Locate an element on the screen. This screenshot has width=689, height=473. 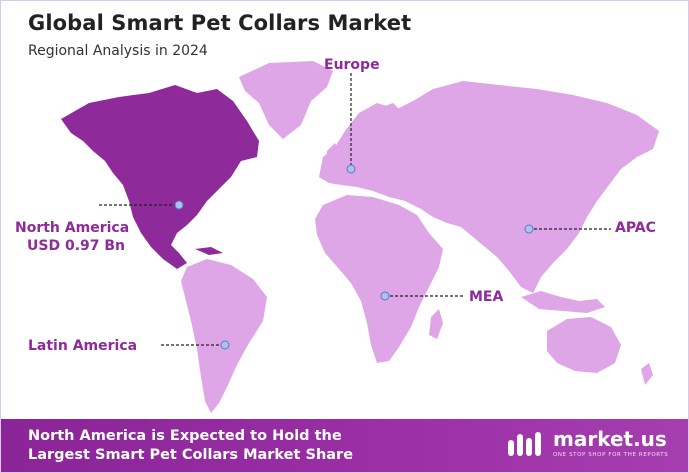
madagascar-shape is located at coordinates (436, 324).